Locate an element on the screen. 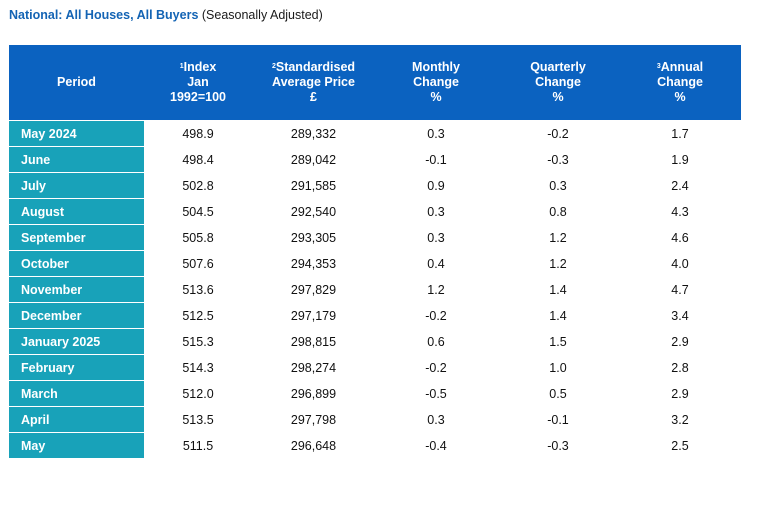 The image size is (777, 505). index-cell: 513.5 is located at coordinates (198, 419).